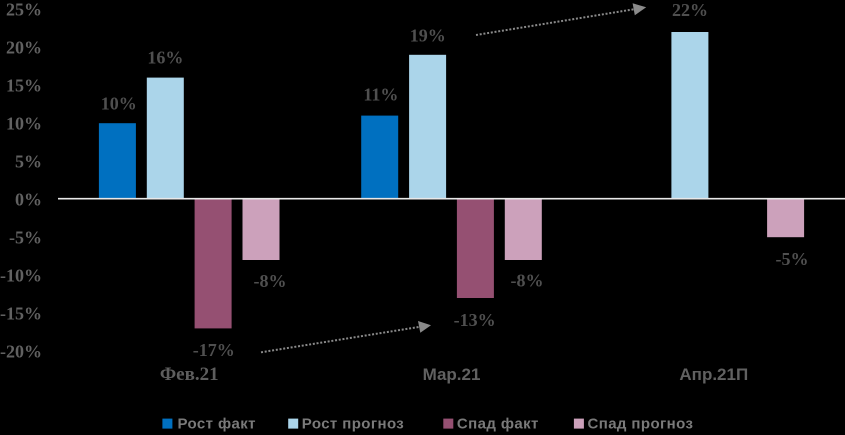  Describe the element at coordinates (28, 199) in the screenshot. I see `svg-text: 0%` at that location.